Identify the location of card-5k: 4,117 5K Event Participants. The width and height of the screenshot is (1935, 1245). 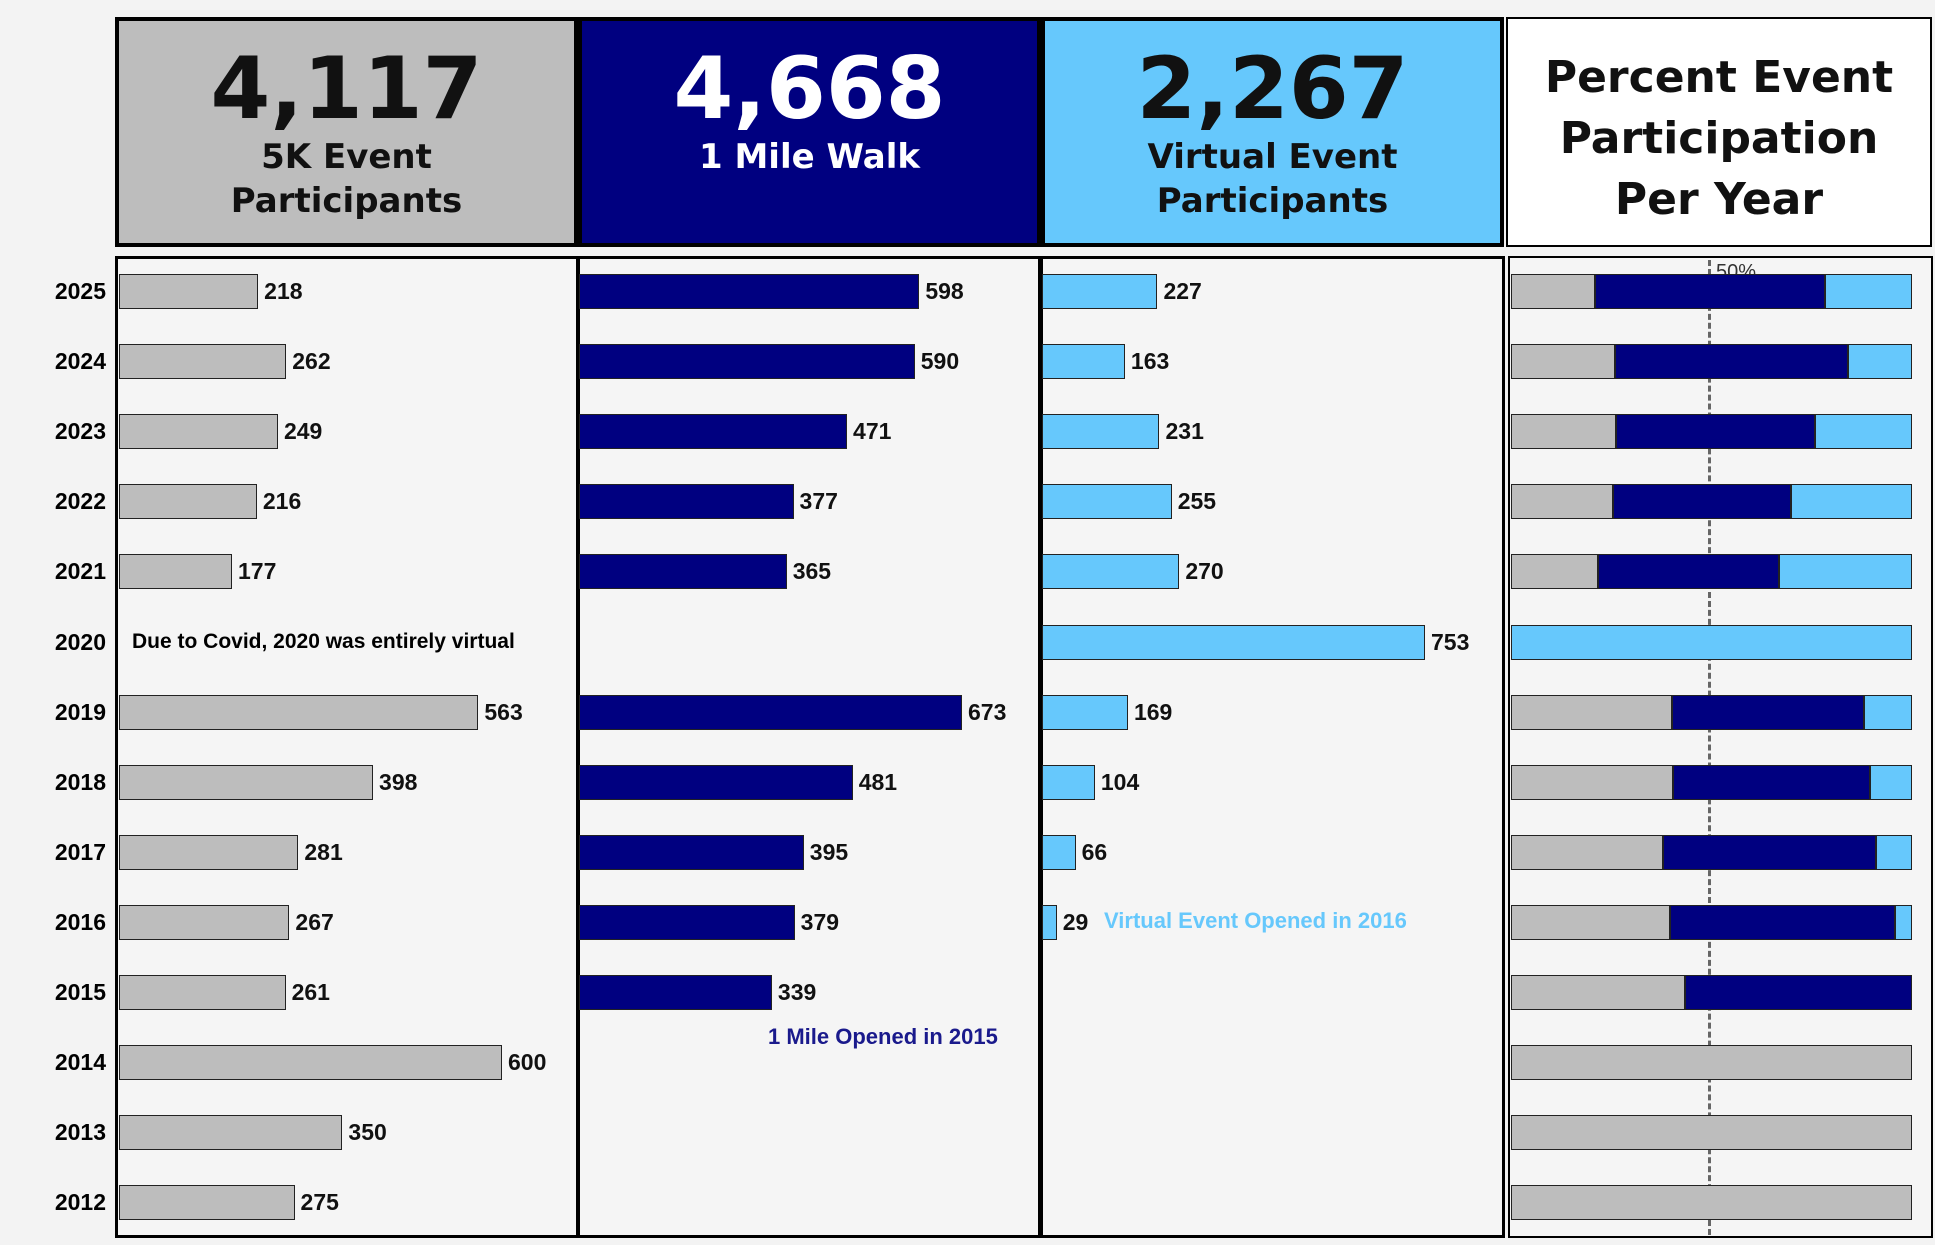
(346, 132).